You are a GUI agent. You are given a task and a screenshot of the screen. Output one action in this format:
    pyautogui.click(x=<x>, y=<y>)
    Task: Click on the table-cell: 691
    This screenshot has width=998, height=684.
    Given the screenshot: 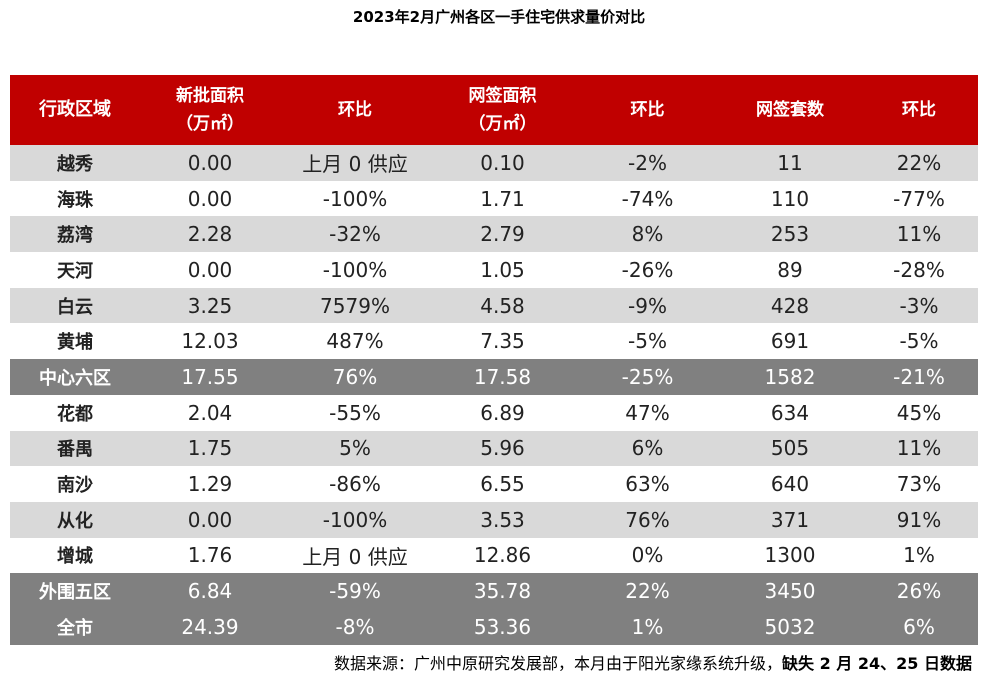 What is the action you would take?
    pyautogui.click(x=790, y=341)
    